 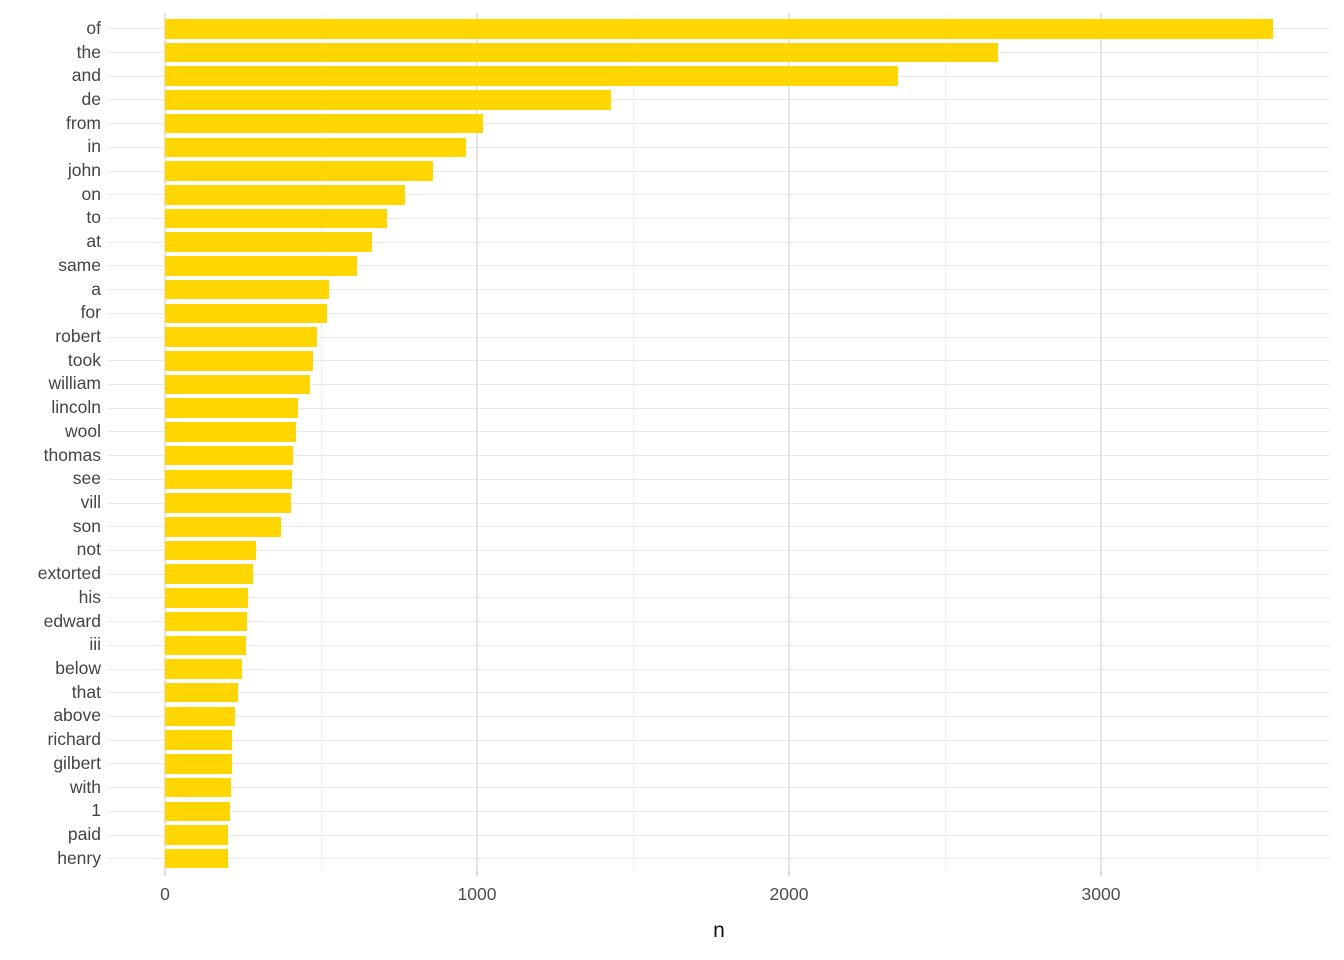 I want to click on gridline-row-see, so click(x=719, y=479).